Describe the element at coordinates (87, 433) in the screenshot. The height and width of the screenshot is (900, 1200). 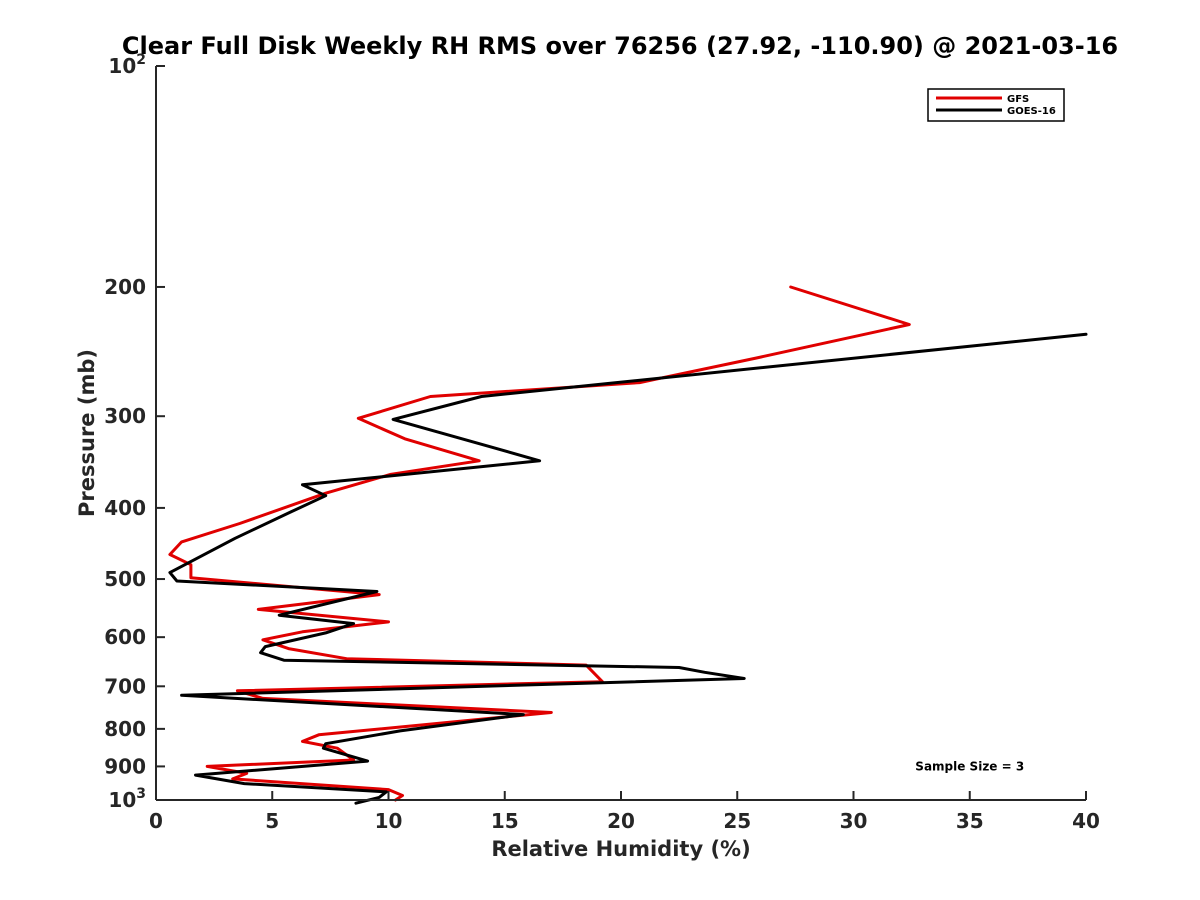
I see `y-axis-label: Pressure (mb)` at that location.